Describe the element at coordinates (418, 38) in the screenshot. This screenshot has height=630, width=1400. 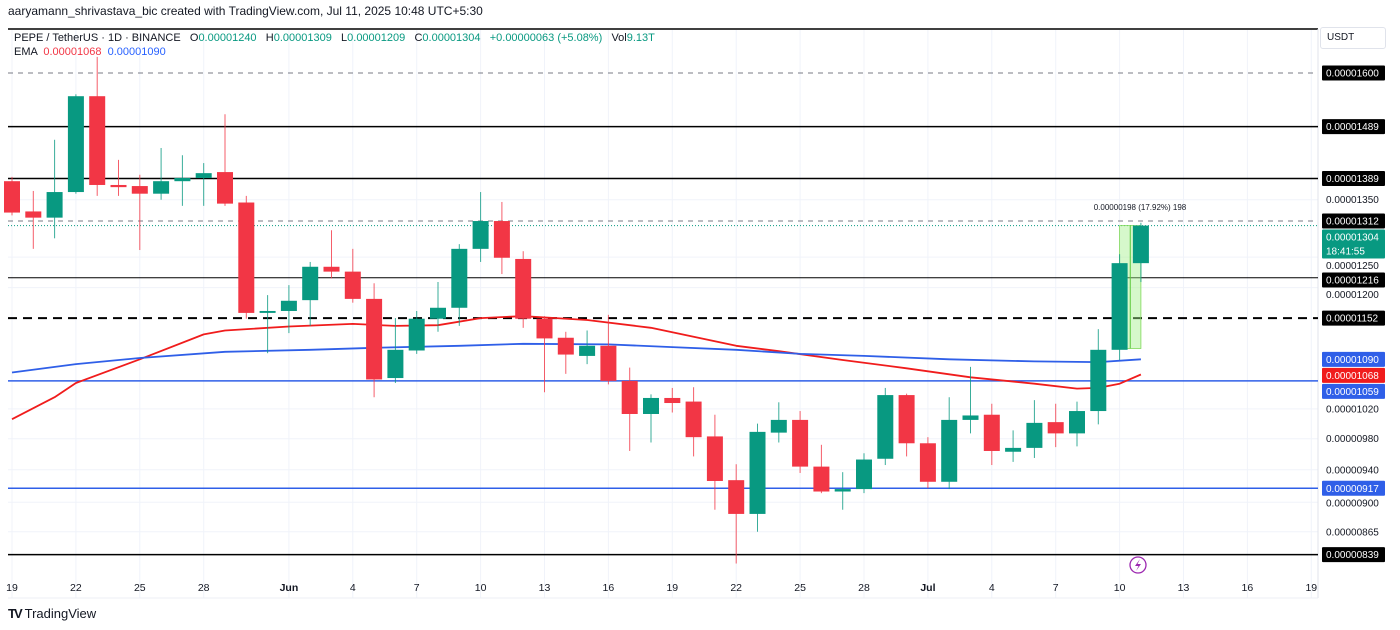
I see `close-label: C` at that location.